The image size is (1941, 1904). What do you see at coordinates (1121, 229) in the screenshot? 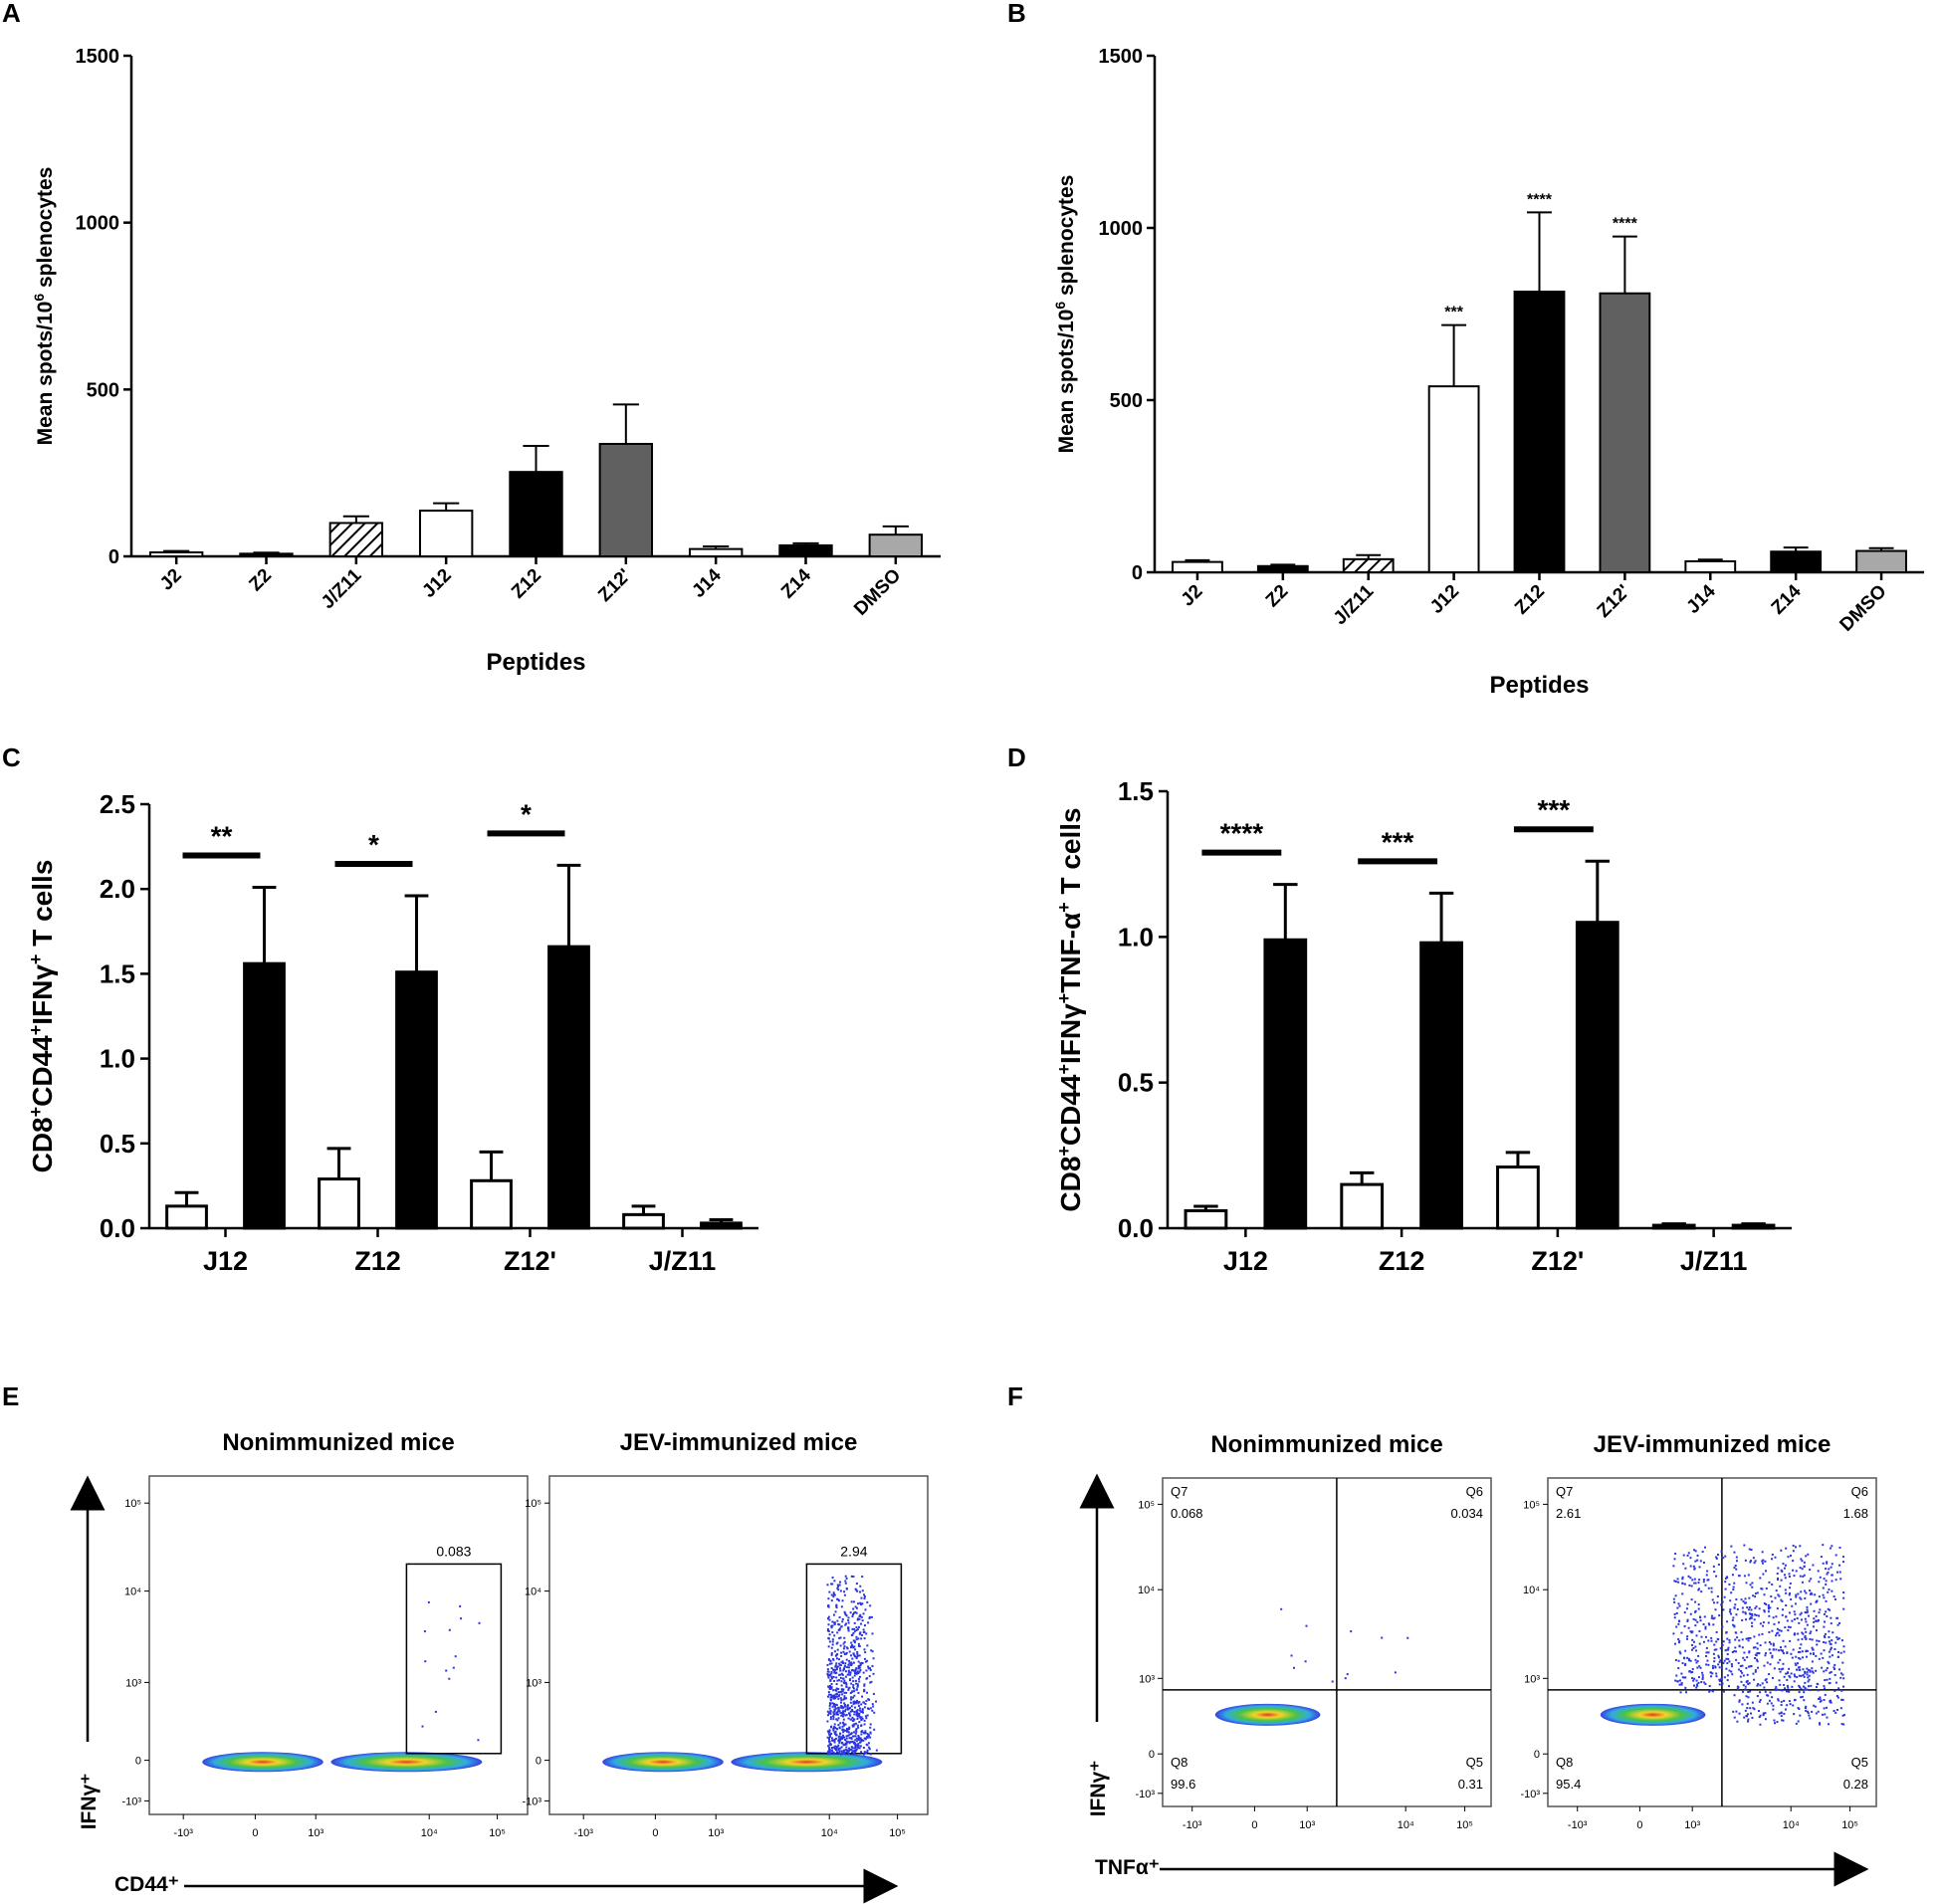
I see `y-tick-label: 1000` at bounding box center [1121, 229].